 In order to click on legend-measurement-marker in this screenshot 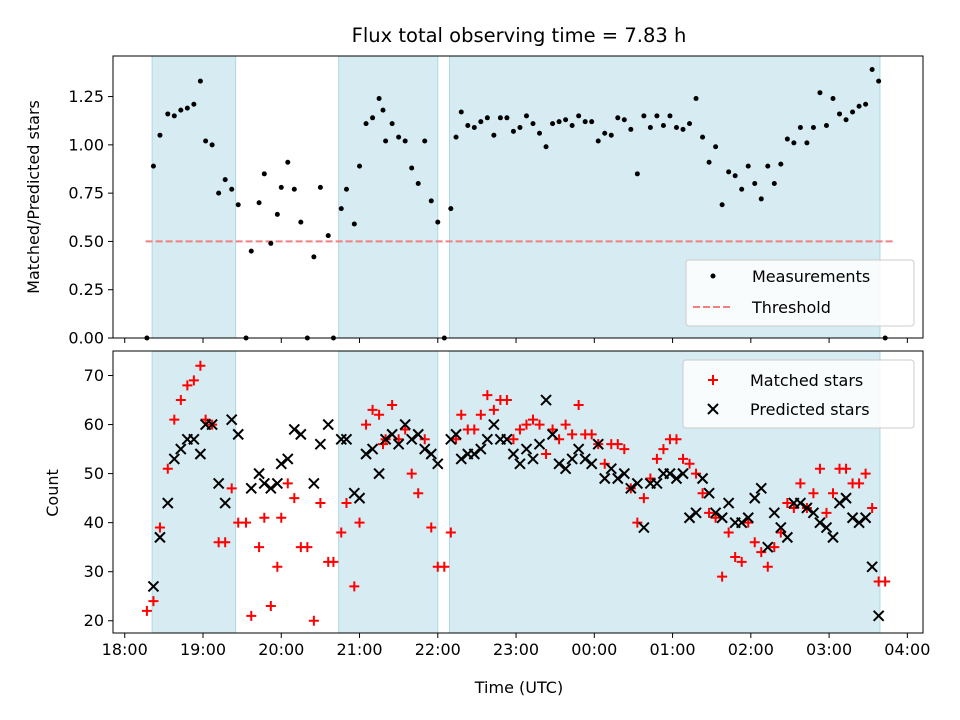, I will do `click(713, 276)`.